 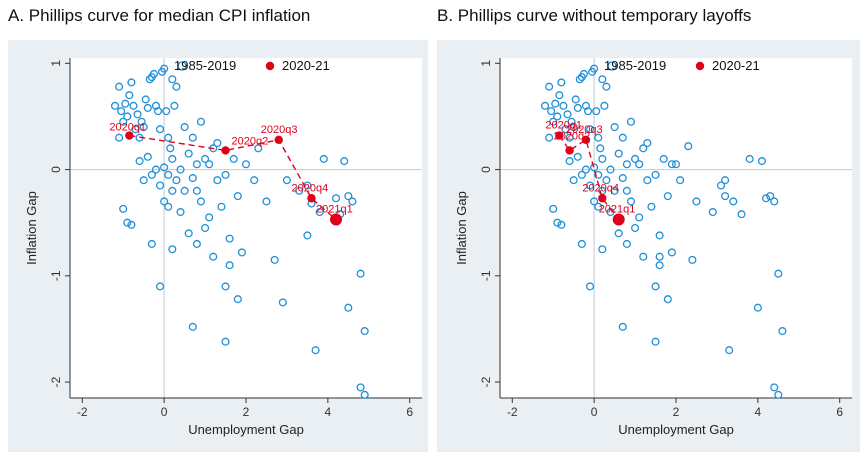 What do you see at coordinates (559, 135) in the screenshot?
I see `panel-b-point-2020q1` at bounding box center [559, 135].